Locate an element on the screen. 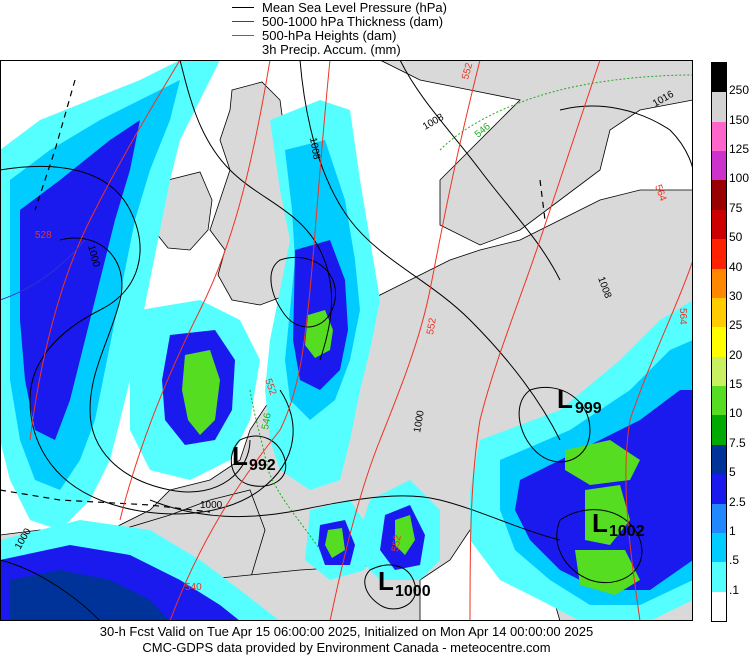 Image resolution: width=750 pixels, height=656 pixels. legend-item-heights: 500-hPa Heights (dam) is located at coordinates (314, 35).